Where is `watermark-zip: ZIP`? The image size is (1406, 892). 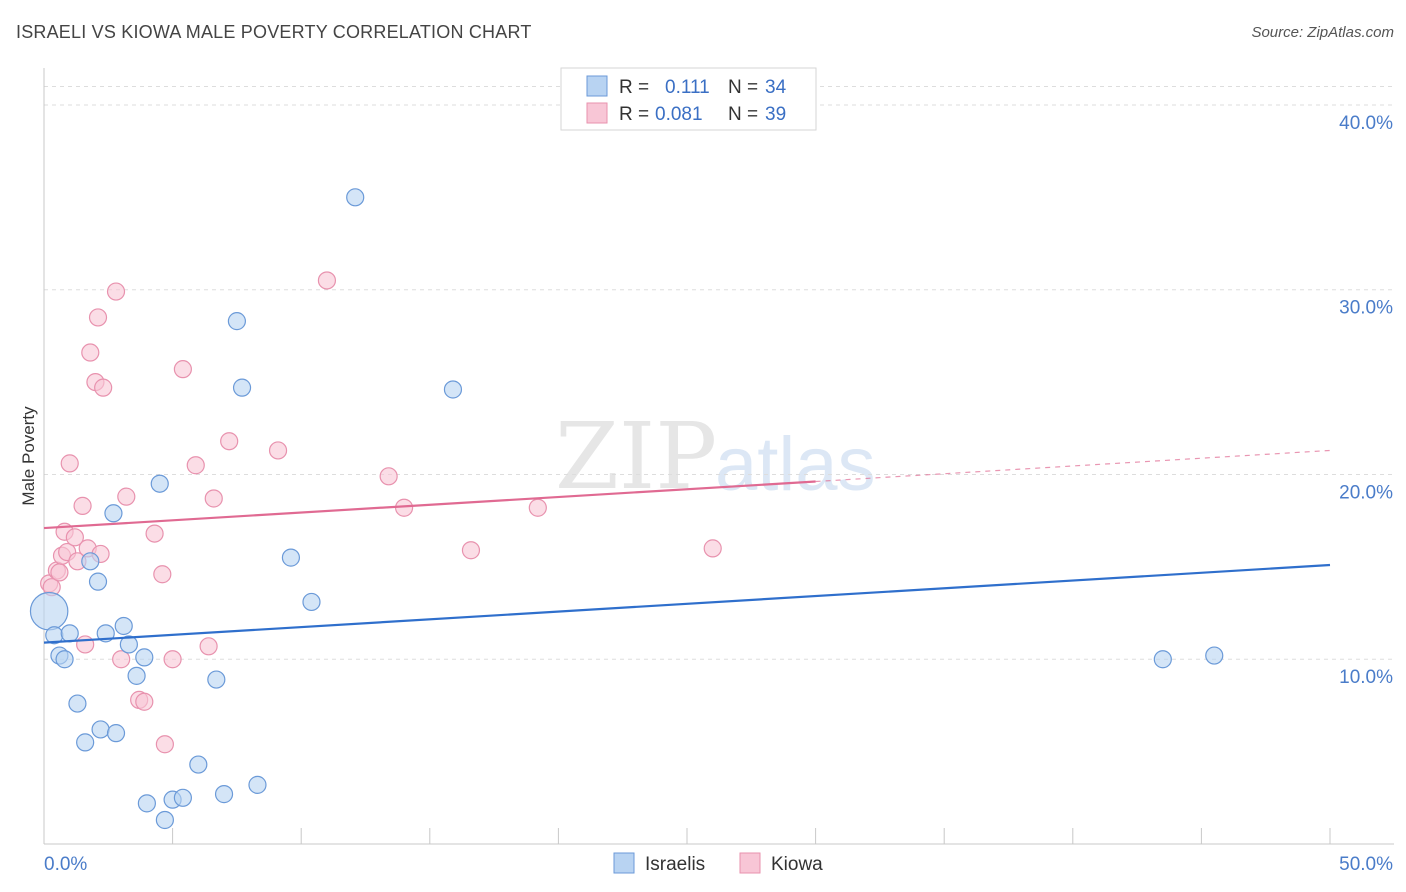
watermark-zip: ZIP is located at coordinates (636, 456).